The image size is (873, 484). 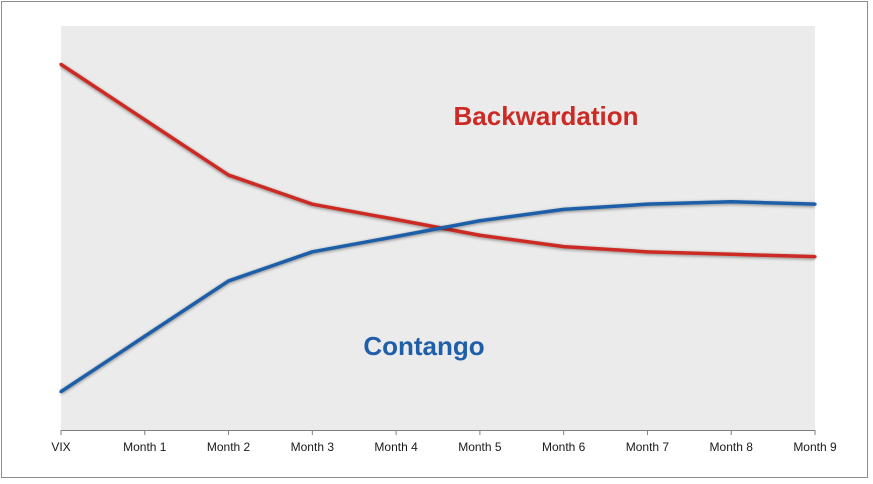 What do you see at coordinates (480, 447) in the screenshot?
I see `x-tick-label: Month 5` at bounding box center [480, 447].